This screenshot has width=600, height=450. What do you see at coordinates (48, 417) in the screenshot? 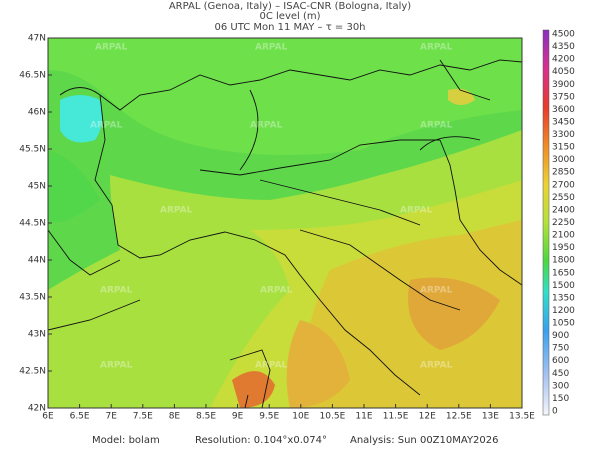
I see `lon-label: 6E` at bounding box center [48, 417].